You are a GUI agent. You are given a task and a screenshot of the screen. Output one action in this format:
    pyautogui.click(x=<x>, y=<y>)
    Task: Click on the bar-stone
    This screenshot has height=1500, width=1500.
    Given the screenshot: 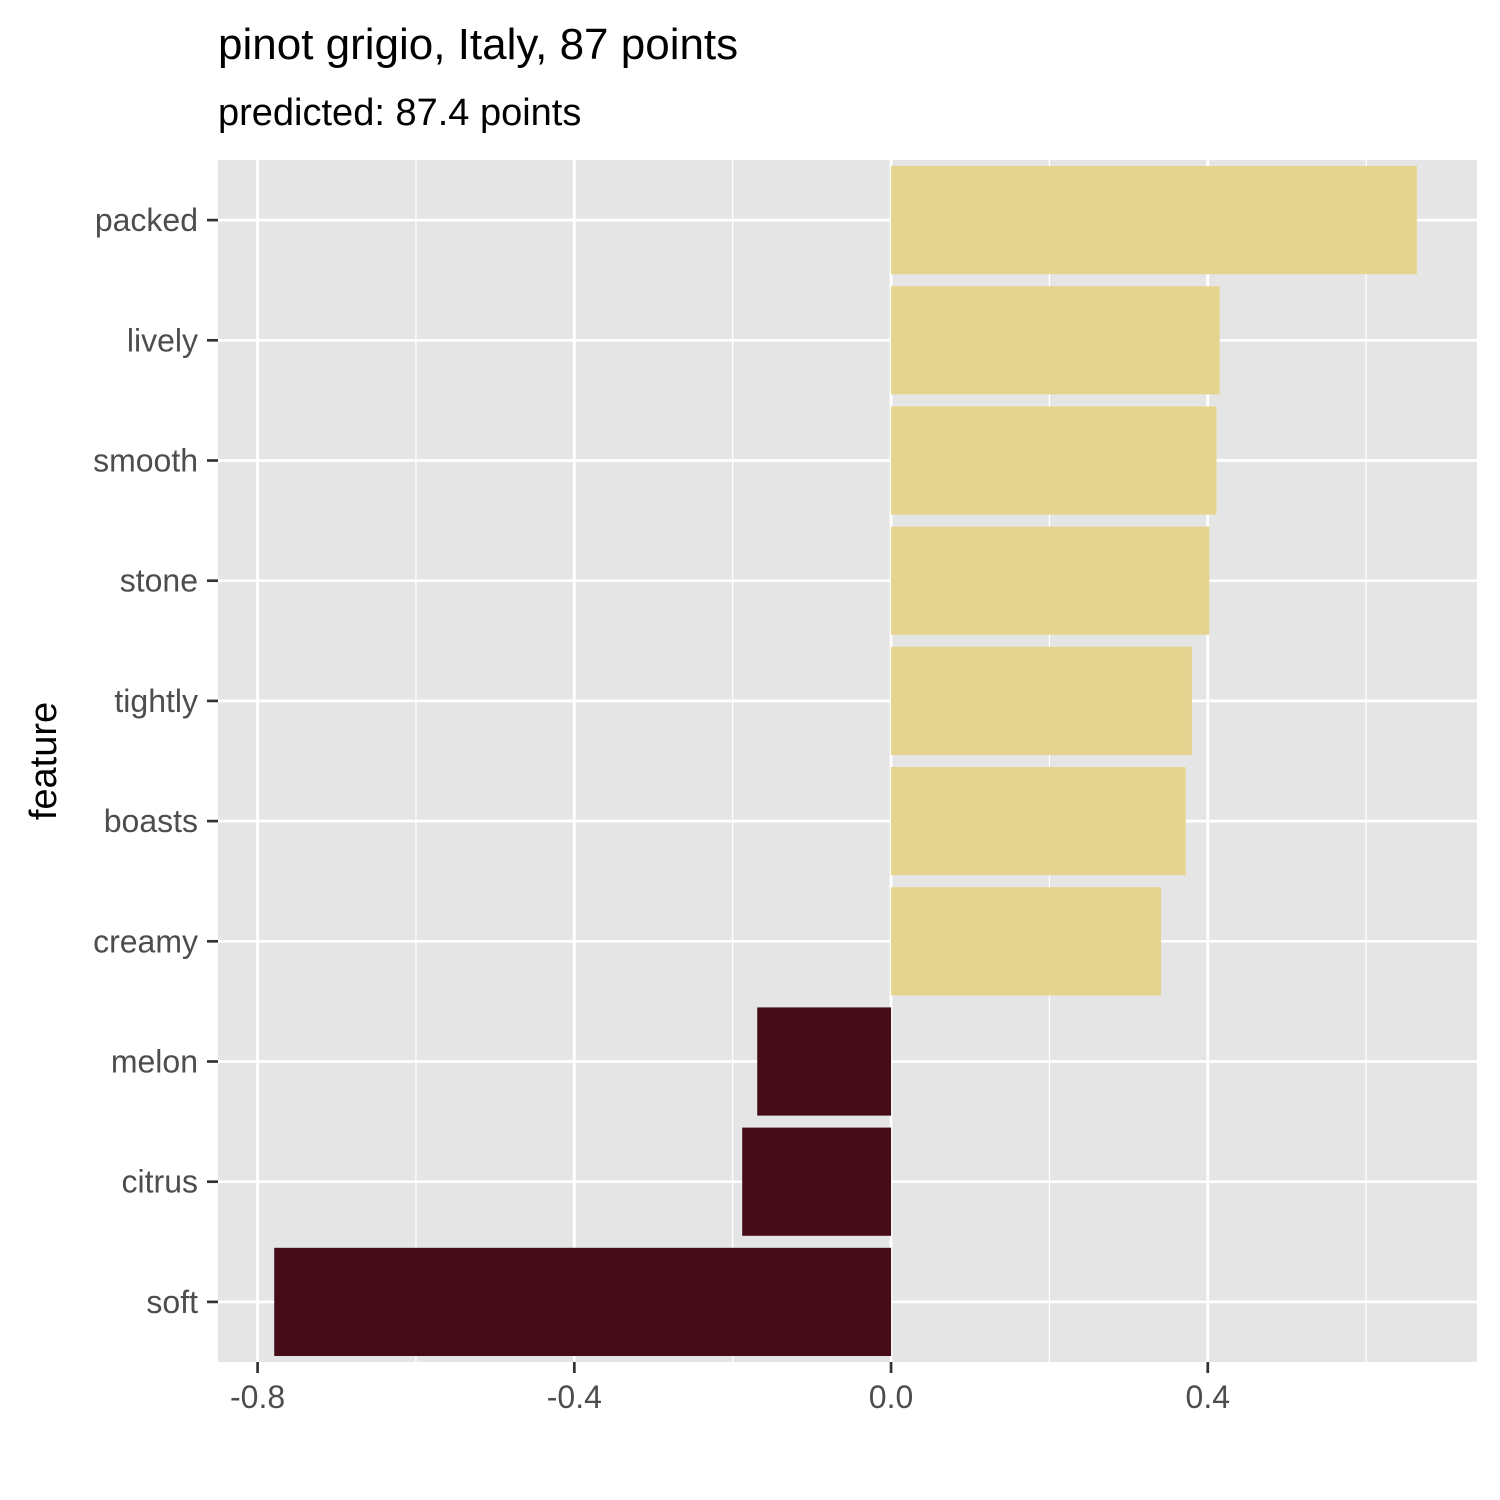 What is the action you would take?
    pyautogui.click(x=1050, y=580)
    